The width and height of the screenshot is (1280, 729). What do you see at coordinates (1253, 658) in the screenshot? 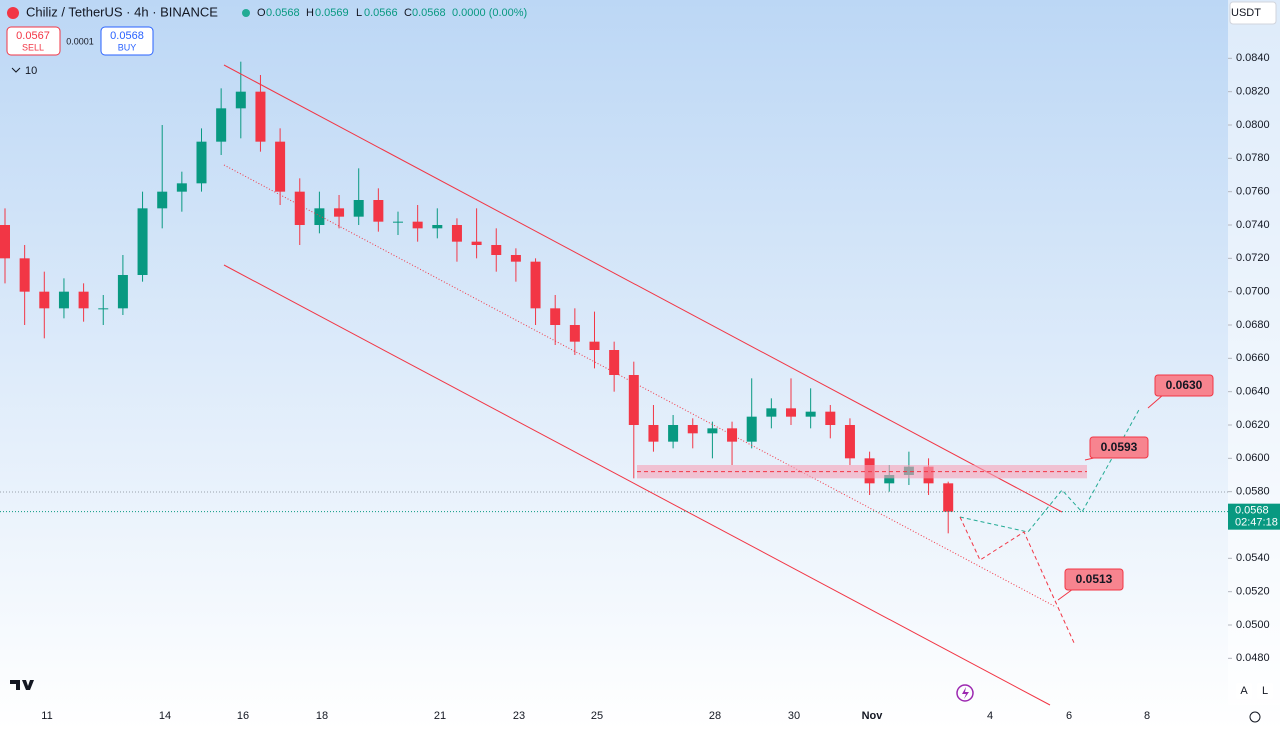
I see `y-tick-label: 0.0480` at bounding box center [1253, 658].